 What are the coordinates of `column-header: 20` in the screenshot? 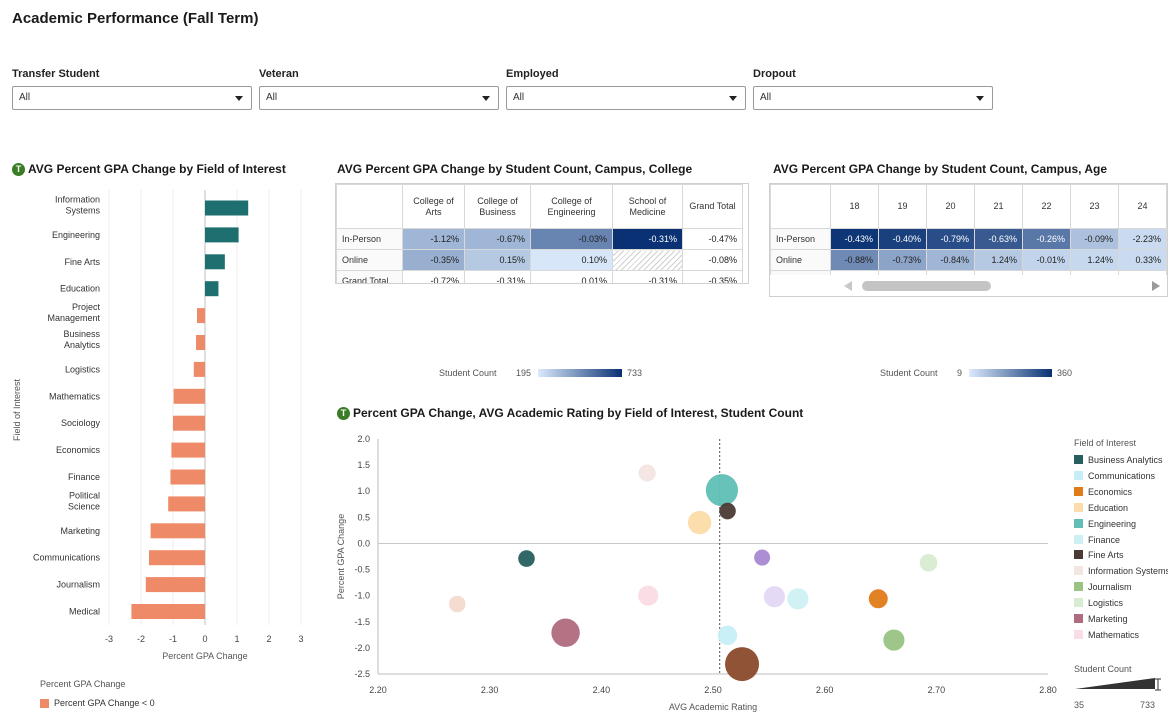 It's located at (950, 206).